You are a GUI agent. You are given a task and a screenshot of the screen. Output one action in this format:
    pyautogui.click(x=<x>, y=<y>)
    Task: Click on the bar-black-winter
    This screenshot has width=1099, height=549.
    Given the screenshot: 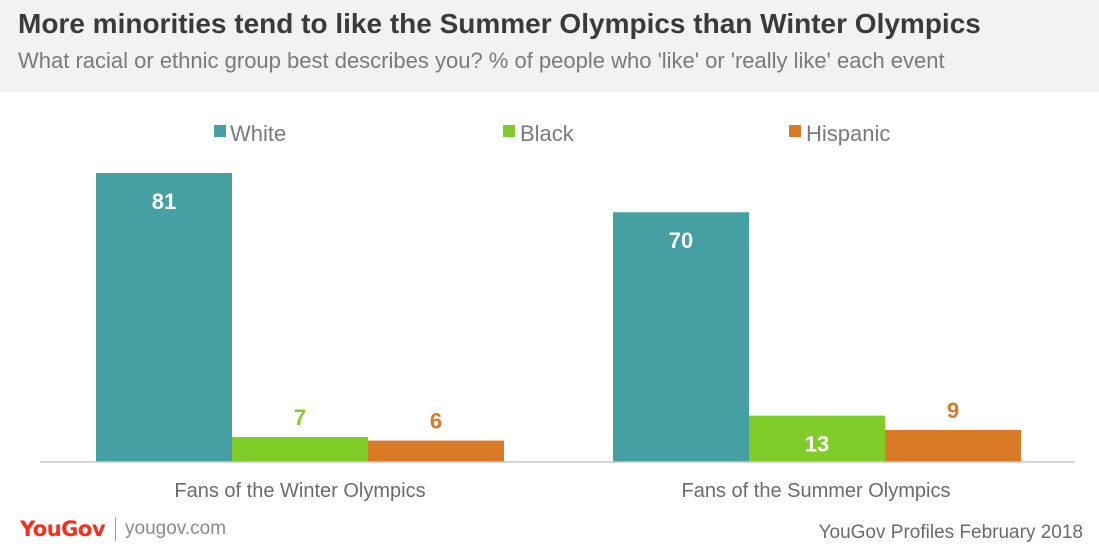 What is the action you would take?
    pyautogui.click(x=300, y=449)
    